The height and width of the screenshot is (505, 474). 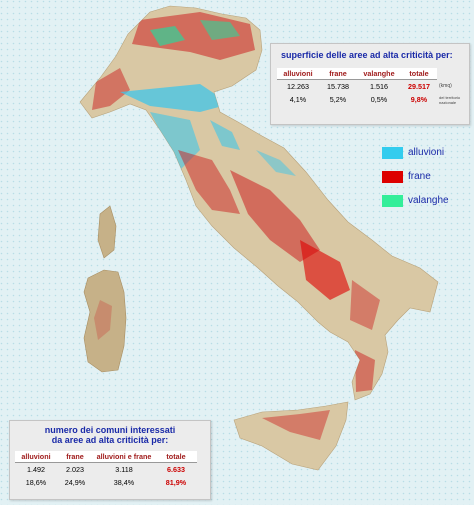 What do you see at coordinates (338, 99) in the screenshot?
I see `pct-frane: 5,2%` at bounding box center [338, 99].